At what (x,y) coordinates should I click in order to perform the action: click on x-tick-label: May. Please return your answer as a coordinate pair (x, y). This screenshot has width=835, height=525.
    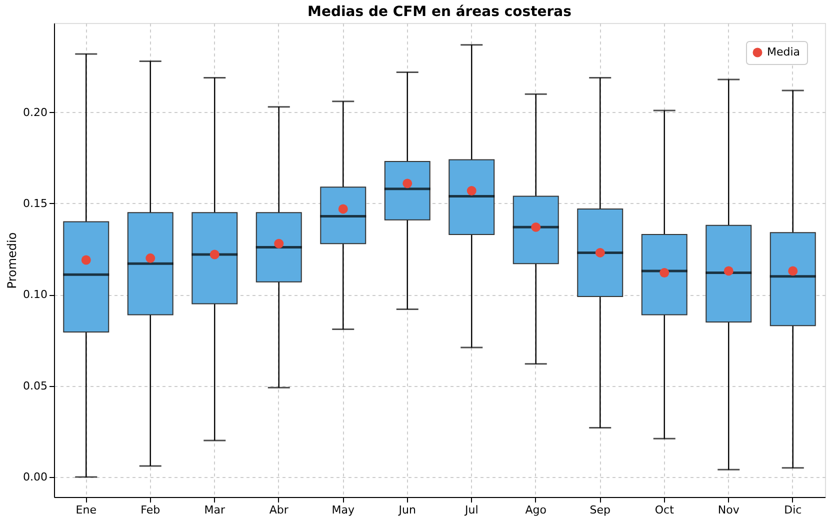
    Looking at the image, I should click on (343, 510).